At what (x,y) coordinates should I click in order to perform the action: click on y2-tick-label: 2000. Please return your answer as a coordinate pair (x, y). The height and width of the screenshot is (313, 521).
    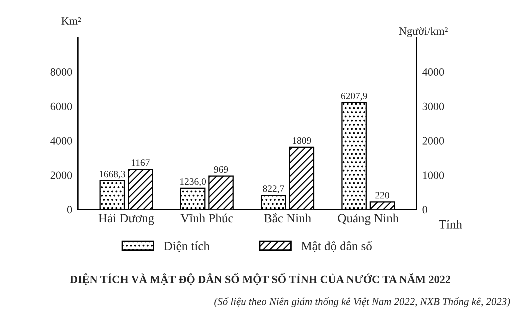
    Looking at the image, I should click on (433, 141).